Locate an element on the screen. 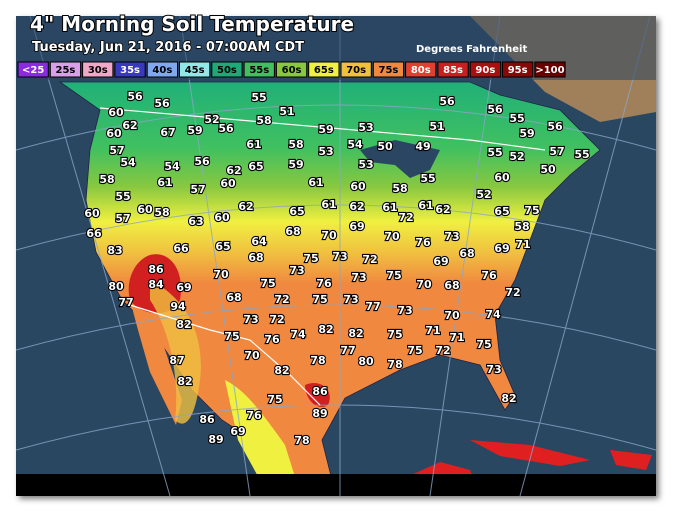 This screenshot has width=692, height=532. temperature-label: 51 is located at coordinates (436, 126).